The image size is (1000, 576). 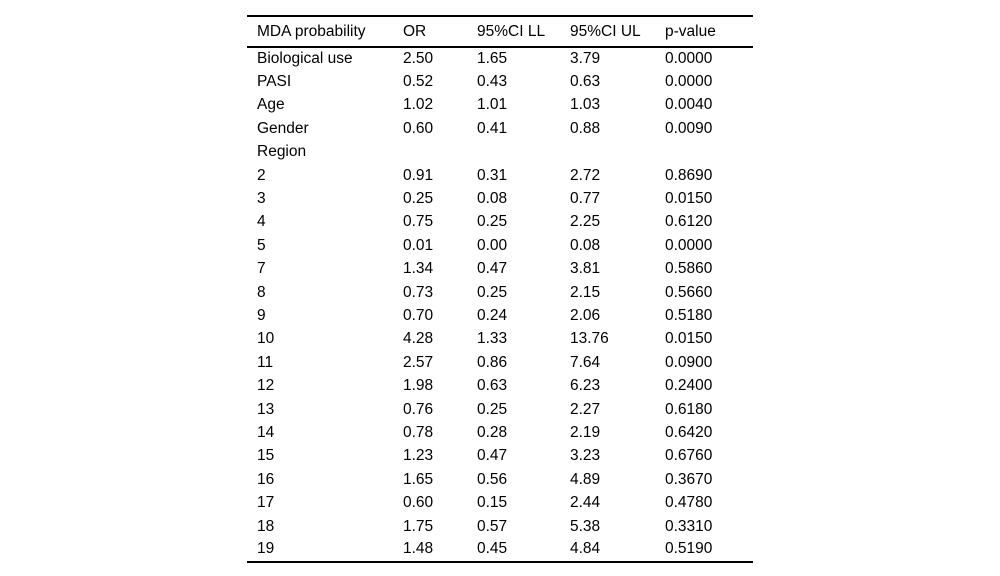 What do you see at coordinates (266, 479) in the screenshot?
I see `row-label: 16` at bounding box center [266, 479].